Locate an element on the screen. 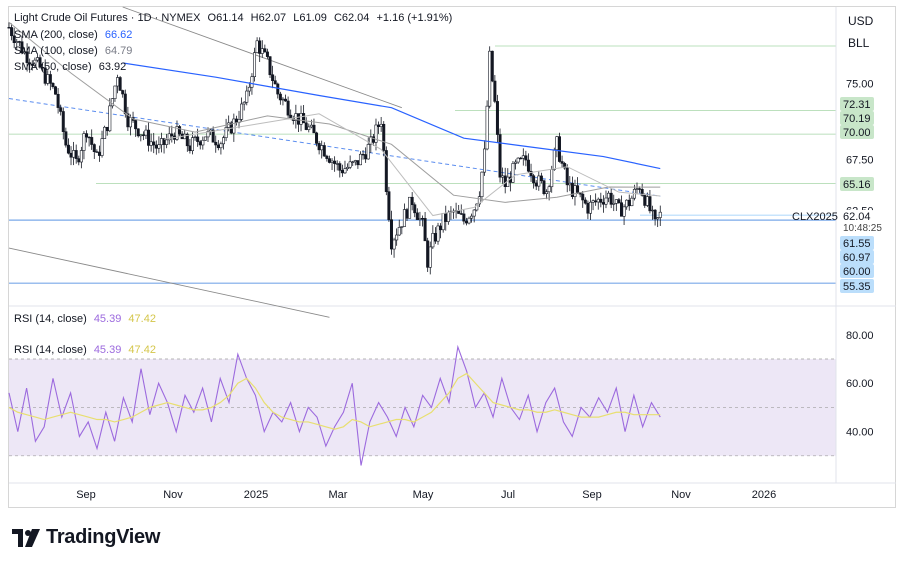  low-label: L is located at coordinates (296, 18).